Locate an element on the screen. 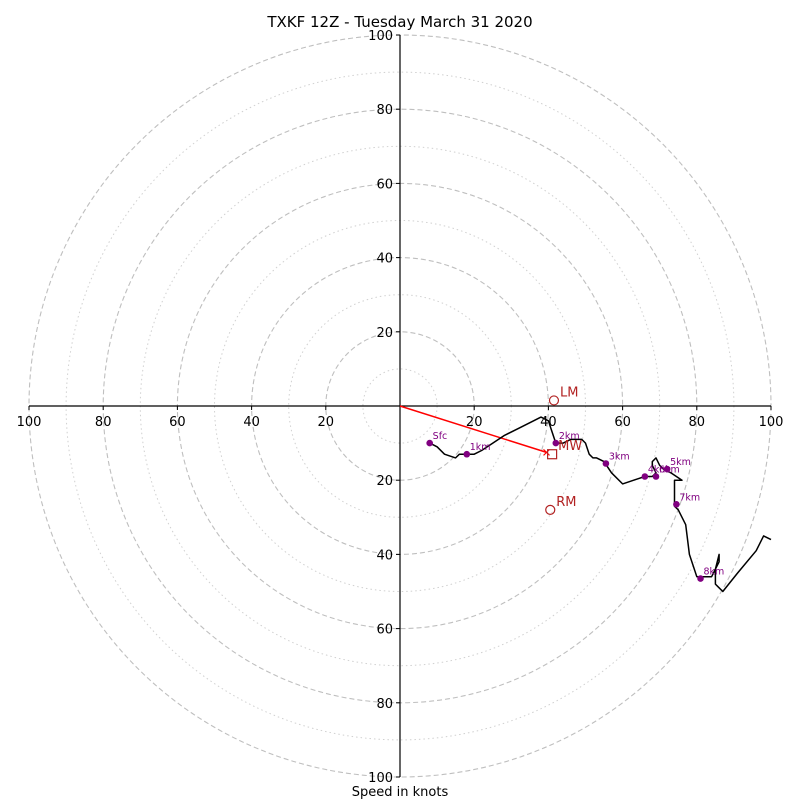  shear-end-marker is located at coordinates (546, 452).